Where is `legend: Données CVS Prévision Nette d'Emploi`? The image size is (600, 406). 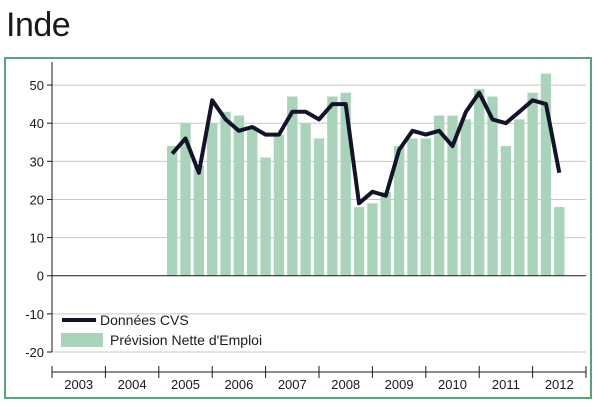 legend: Données CVS Prévision Nette d'Emploi is located at coordinates (160, 330).